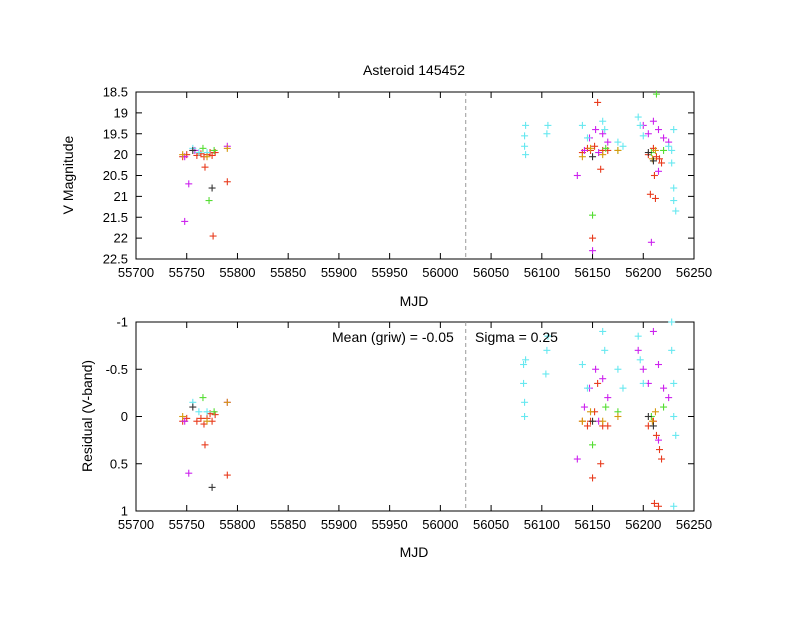 The width and height of the screenshot is (800, 618). Describe the element at coordinates (390, 524) in the screenshot. I see `residual-x-tick-label: 55950` at that location.